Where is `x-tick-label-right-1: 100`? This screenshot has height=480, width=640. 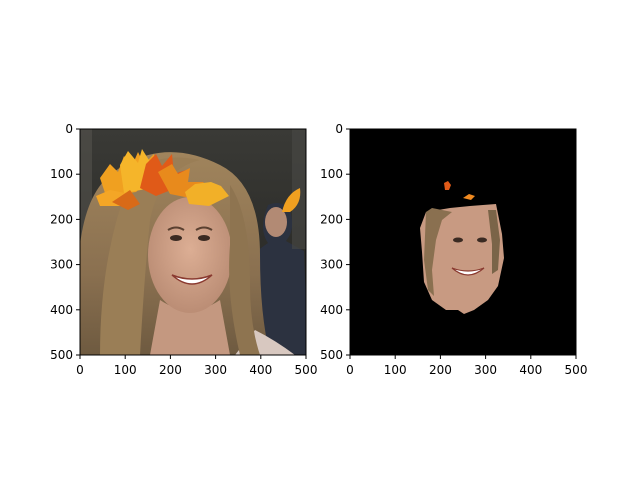 x-tick-label-right-1: 100 is located at coordinates (395, 370).